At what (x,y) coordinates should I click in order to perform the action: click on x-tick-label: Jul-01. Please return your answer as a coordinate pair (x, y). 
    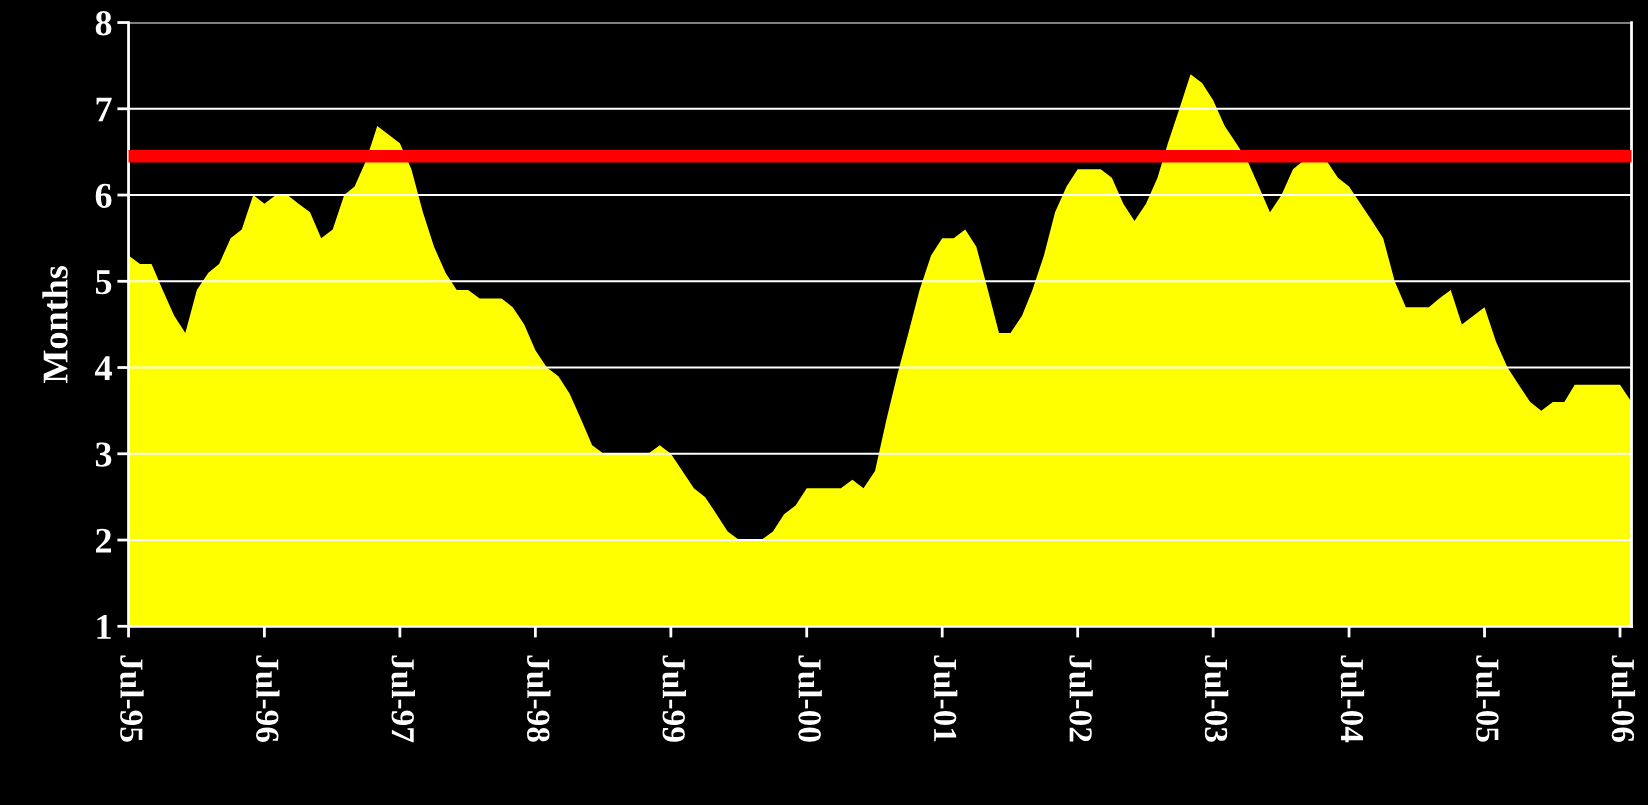
    Looking at the image, I should click on (945, 698).